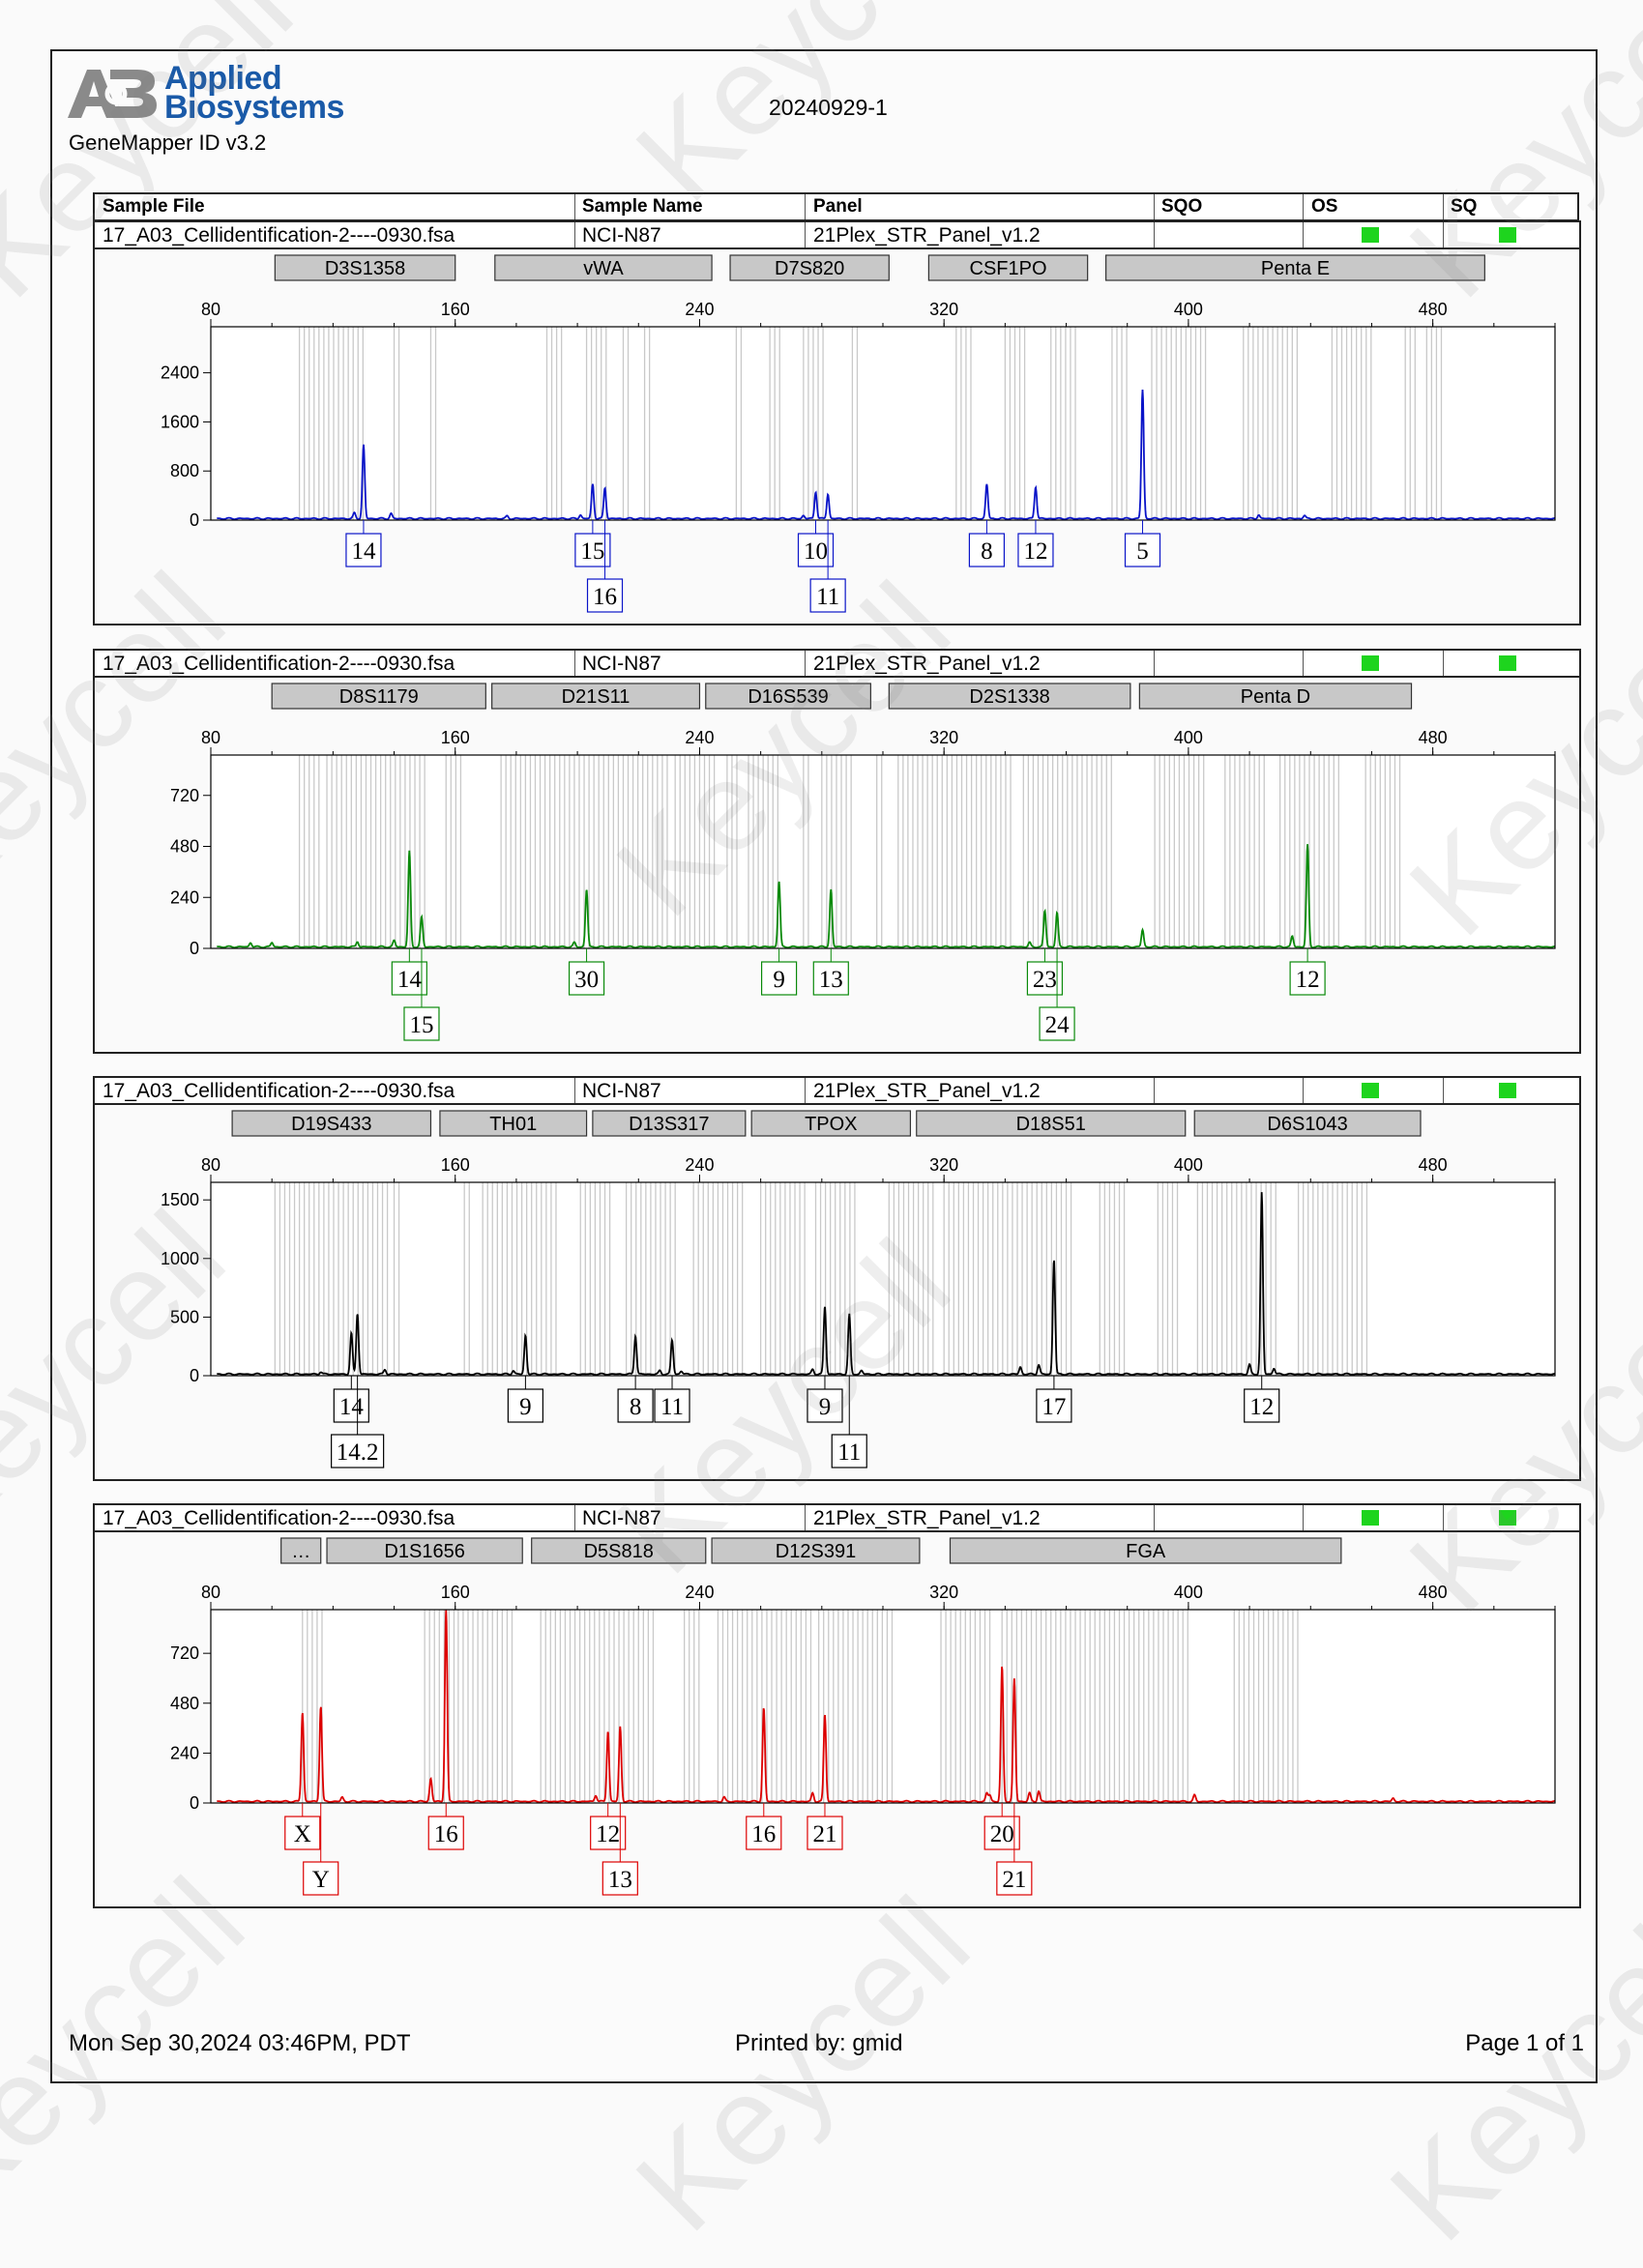 The width and height of the screenshot is (1643, 2268). I want to click on col-panel: Panel, so click(838, 206).